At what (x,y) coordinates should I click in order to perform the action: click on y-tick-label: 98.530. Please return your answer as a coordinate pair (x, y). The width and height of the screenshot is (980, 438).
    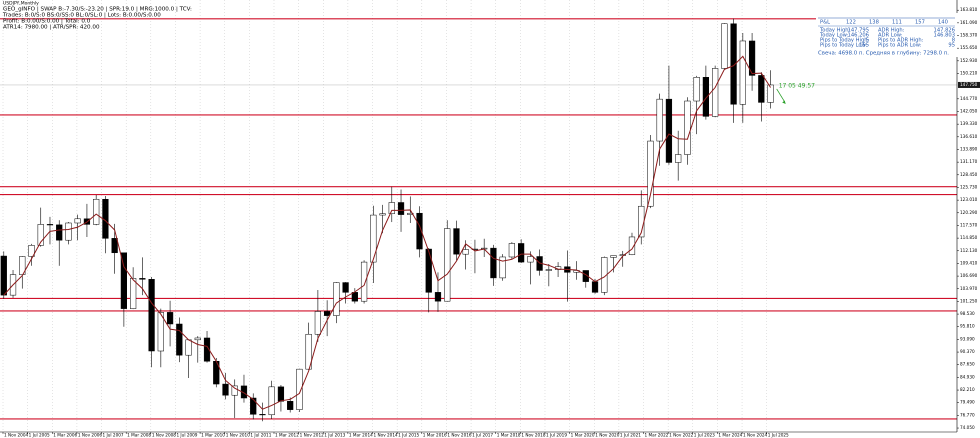
    Looking at the image, I should click on (967, 313).